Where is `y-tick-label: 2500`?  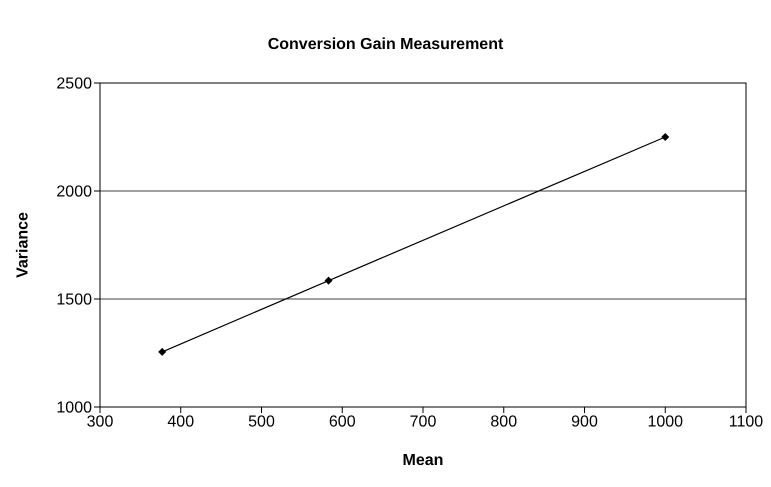
y-tick-label: 2500 is located at coordinates (74, 84).